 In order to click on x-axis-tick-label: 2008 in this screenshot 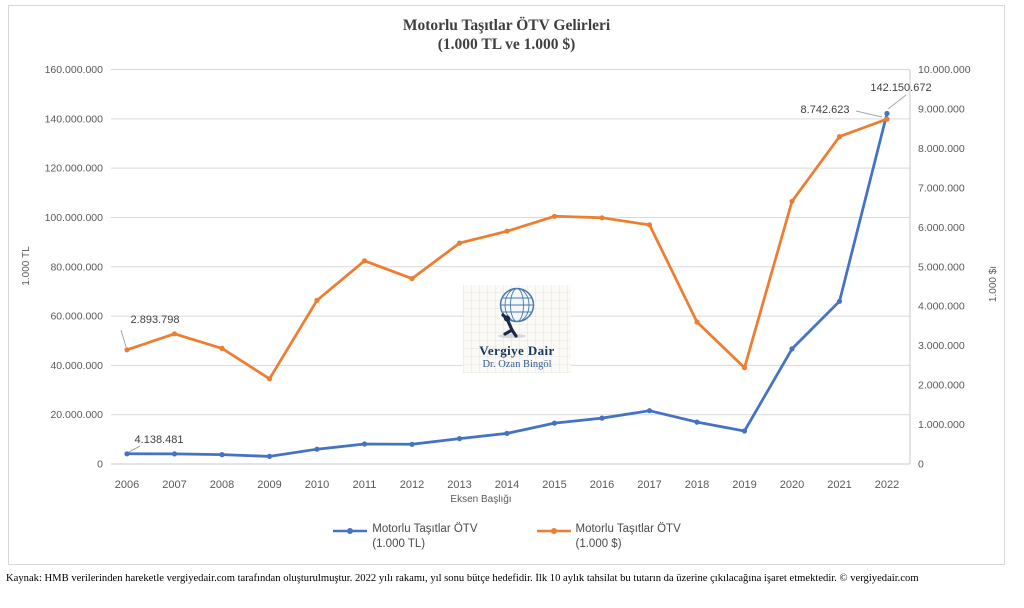, I will do `click(222, 485)`.